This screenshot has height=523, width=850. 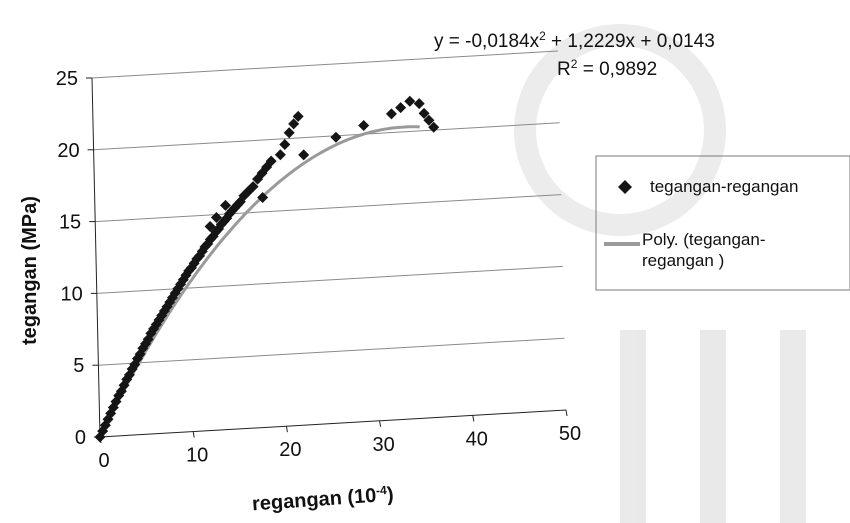 What do you see at coordinates (381, 490) in the screenshot?
I see `x-axis-title-exponent: -4` at bounding box center [381, 490].